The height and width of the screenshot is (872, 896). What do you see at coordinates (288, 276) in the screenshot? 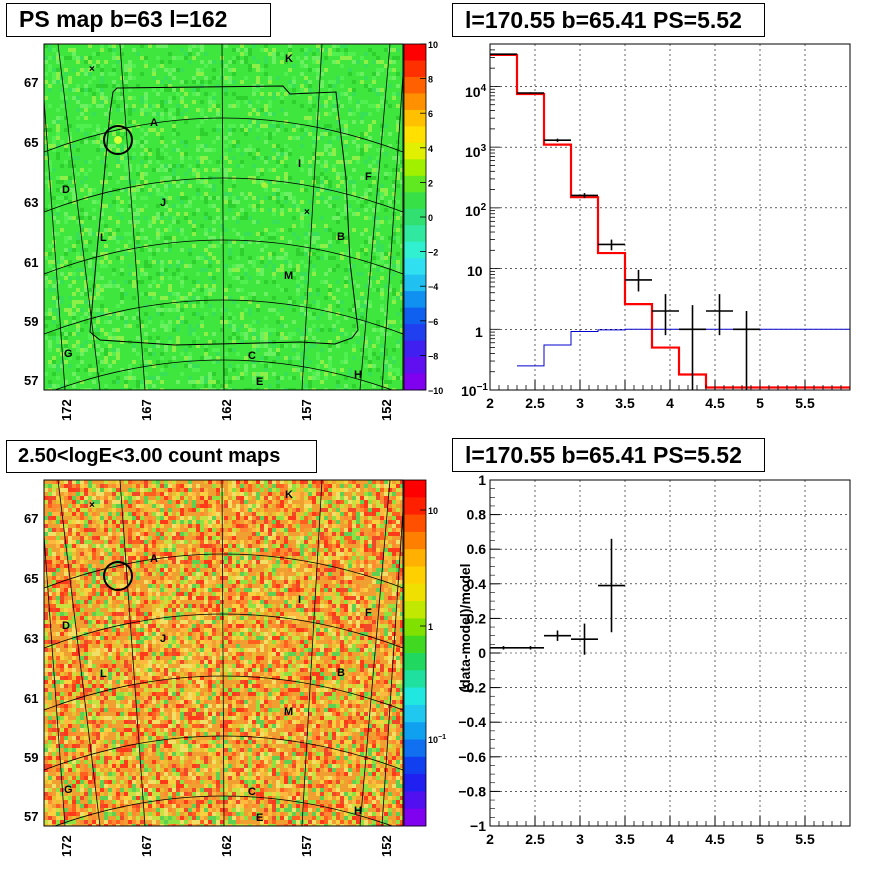
I see `region-label: M` at bounding box center [288, 276].